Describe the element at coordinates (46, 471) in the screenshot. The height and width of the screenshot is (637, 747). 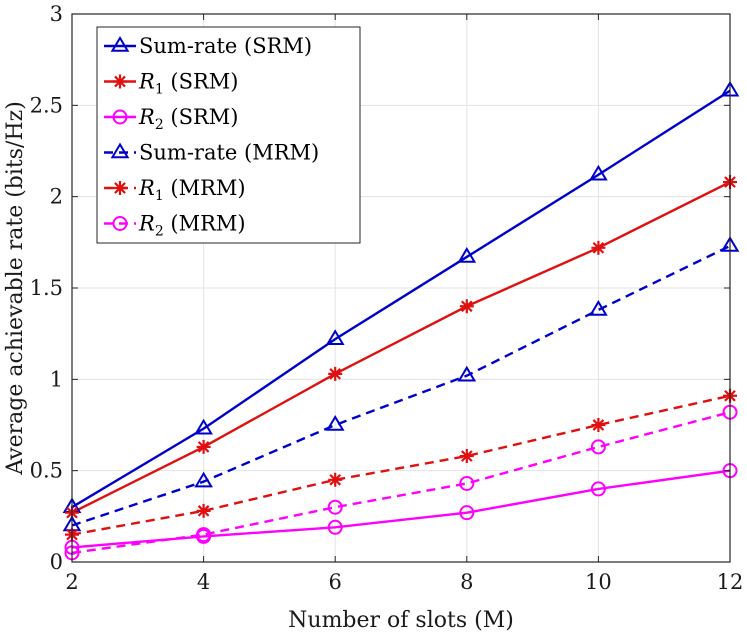
I see `y-tick-label: 0.5` at that location.